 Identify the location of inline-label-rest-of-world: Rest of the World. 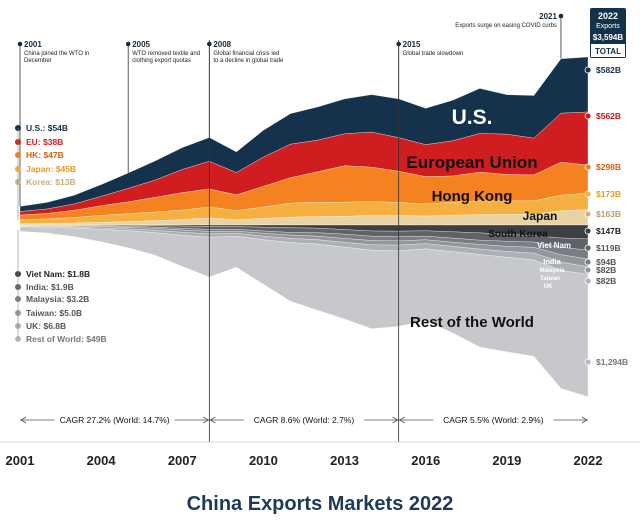
(472, 322).